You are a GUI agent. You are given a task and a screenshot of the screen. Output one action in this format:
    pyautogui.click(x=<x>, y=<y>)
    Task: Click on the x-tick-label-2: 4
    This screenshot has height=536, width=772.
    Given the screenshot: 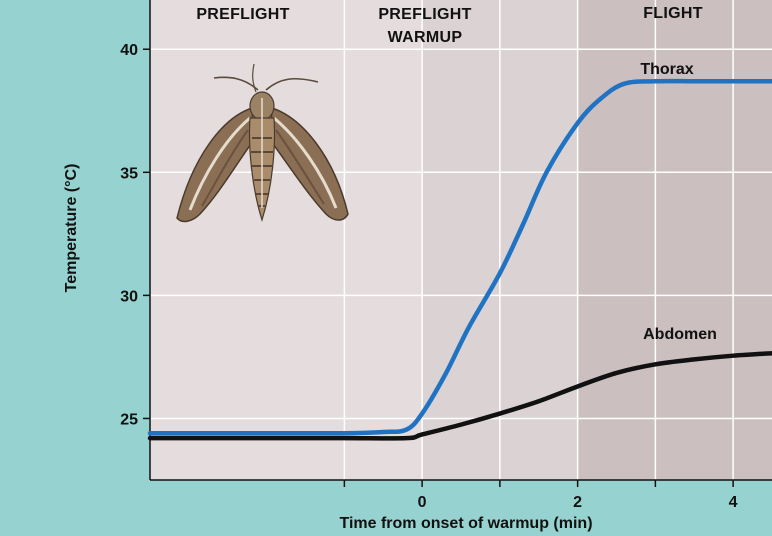 What is the action you would take?
    pyautogui.click(x=733, y=502)
    